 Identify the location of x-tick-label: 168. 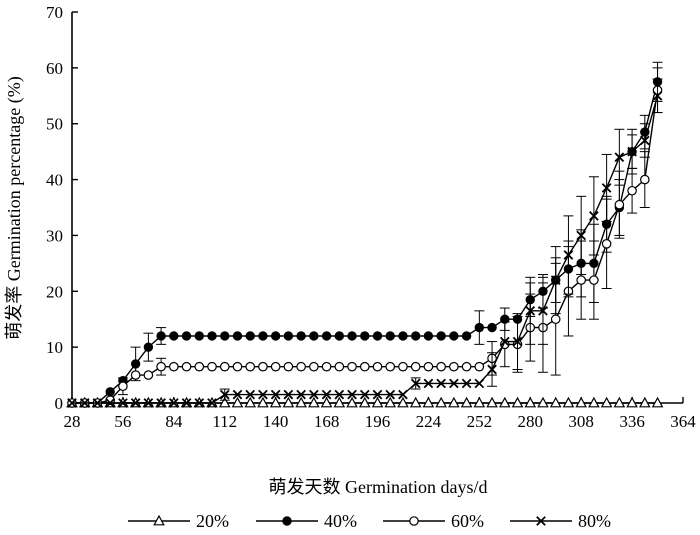
(327, 421).